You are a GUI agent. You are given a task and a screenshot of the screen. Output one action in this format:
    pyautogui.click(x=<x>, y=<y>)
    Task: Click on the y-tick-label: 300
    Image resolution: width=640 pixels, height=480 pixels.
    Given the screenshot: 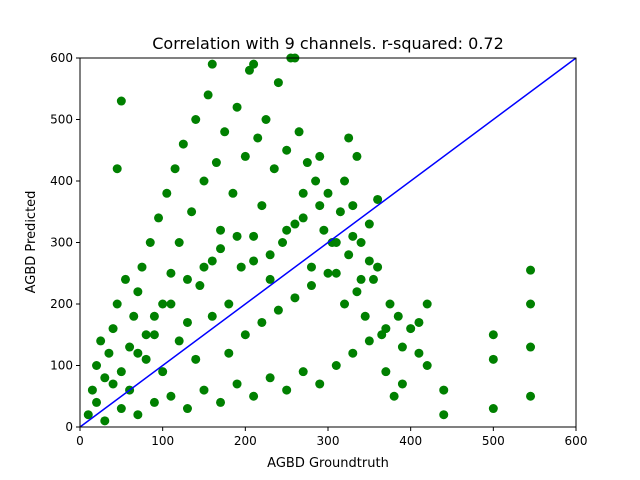 What is the action you would take?
    pyautogui.click(x=61, y=243)
    